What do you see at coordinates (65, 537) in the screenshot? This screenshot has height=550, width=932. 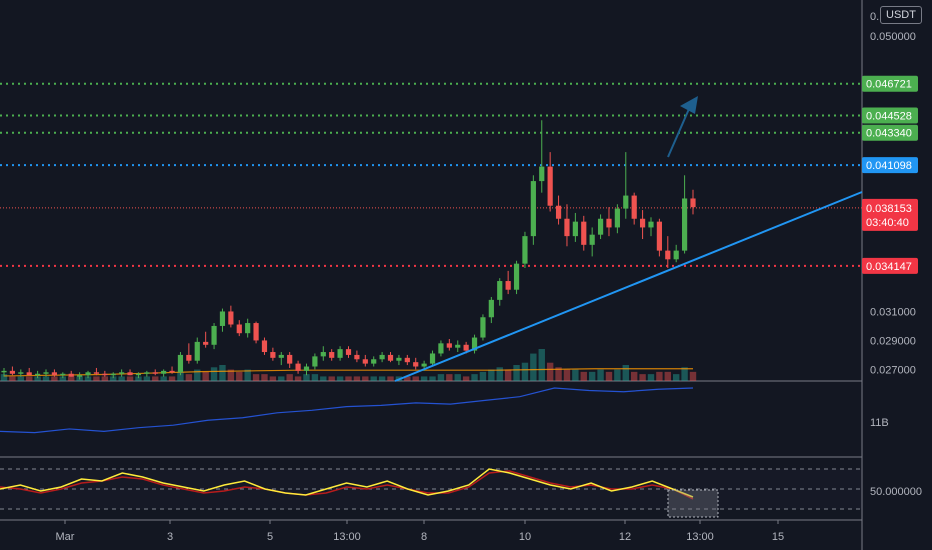 I see `time-label: Mar` at bounding box center [65, 537].